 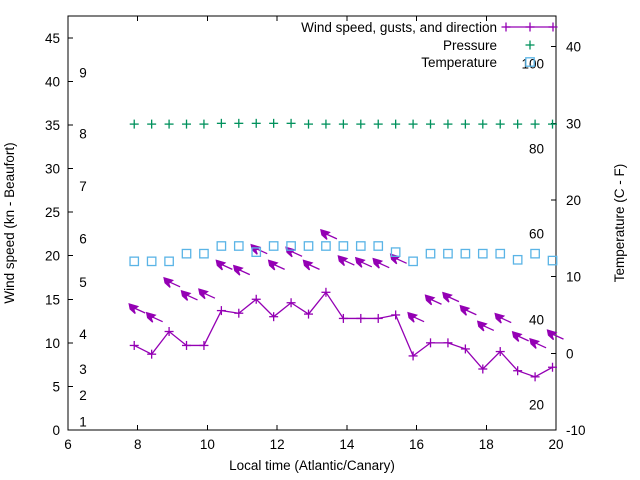 What do you see at coordinates (486, 444) in the screenshot?
I see `x-tick-label: 18` at bounding box center [486, 444].